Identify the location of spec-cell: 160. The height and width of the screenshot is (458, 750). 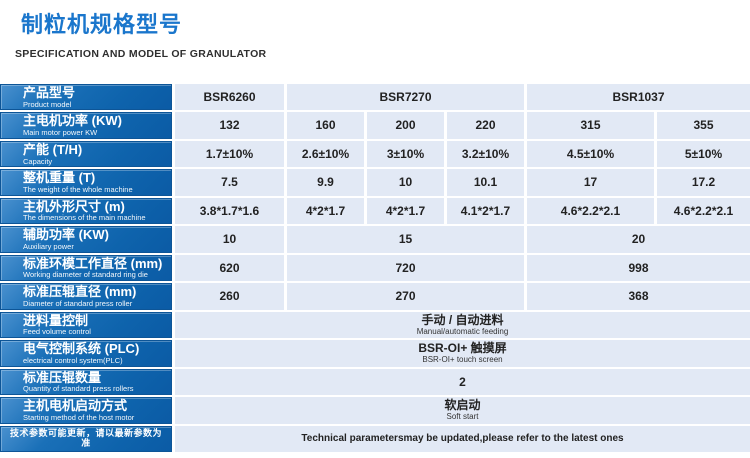
(325, 125).